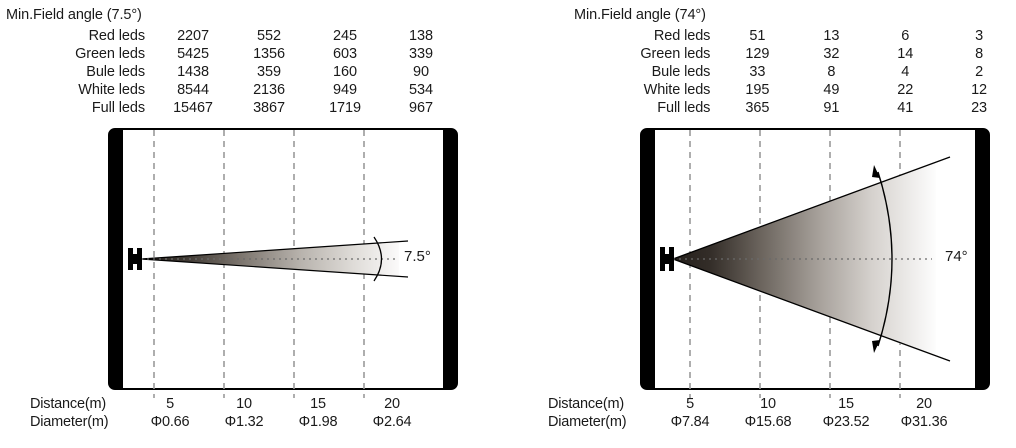 The image size is (1016, 448). I want to click on led-value: 339, so click(421, 54).